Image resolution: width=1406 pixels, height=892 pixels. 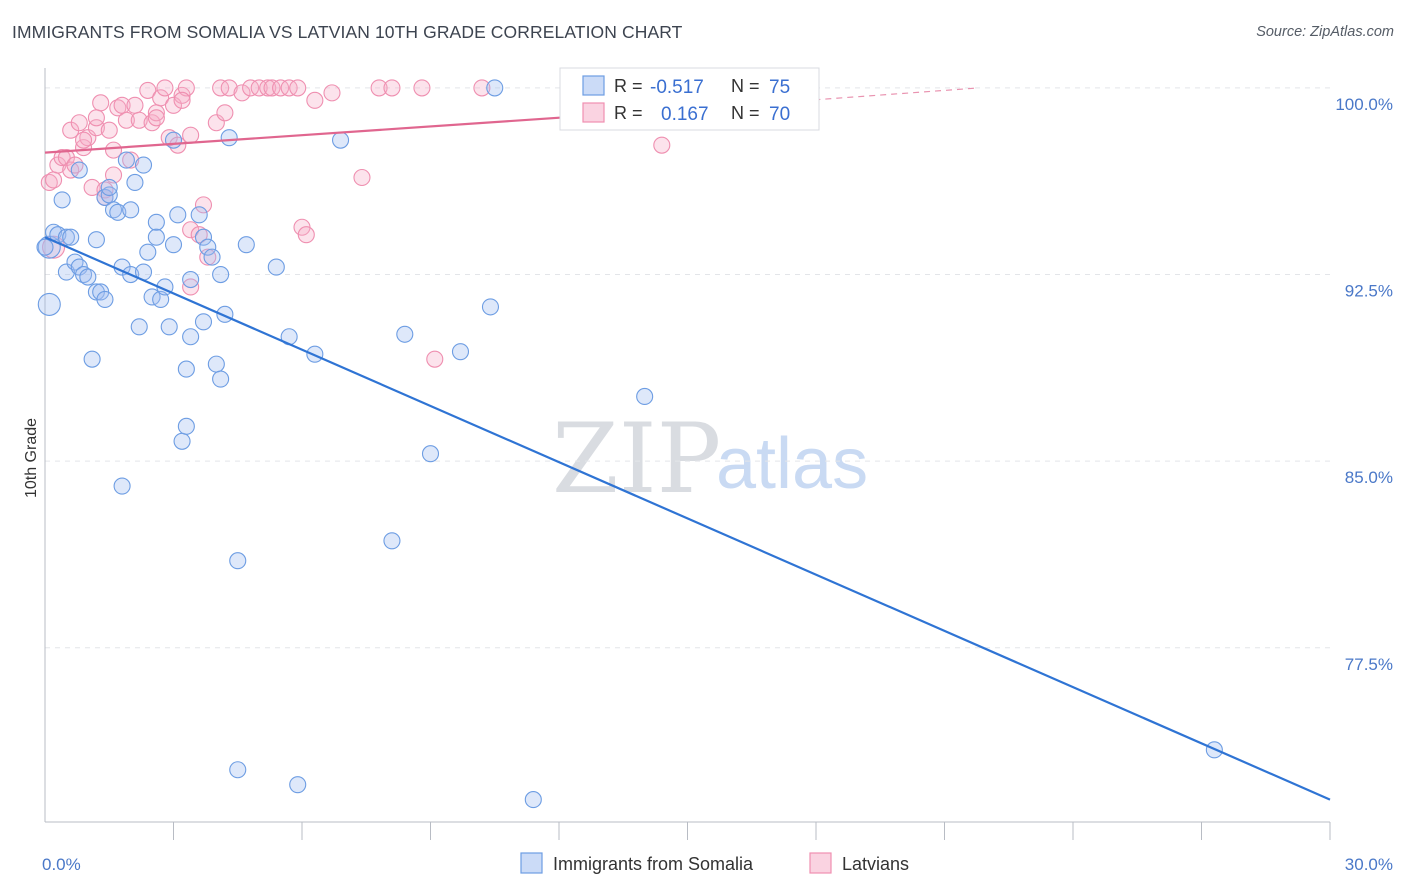 I want to click on y-tick-label-2: 85.0%, so click(x=1369, y=477).